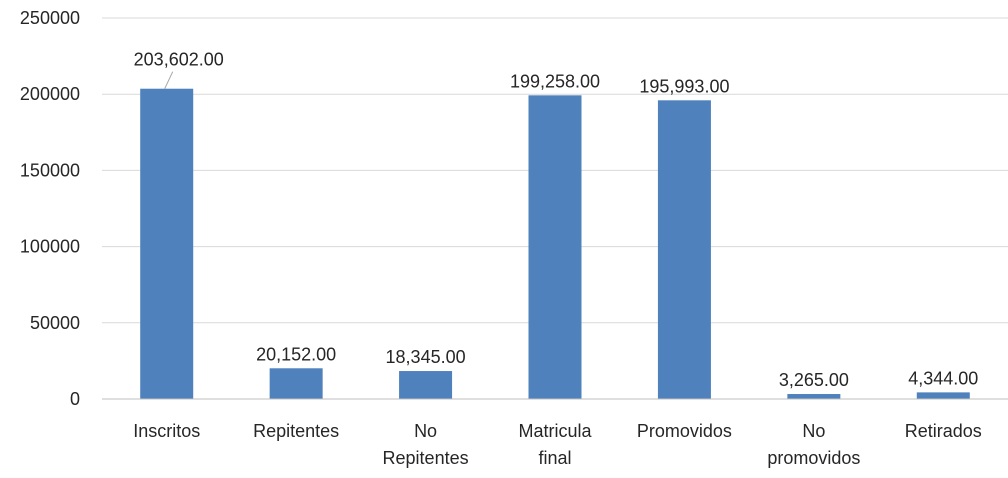  Describe the element at coordinates (50, 208) in the screenshot. I see `y-axis-ticks: 0 50000 100000 150000 200000 250000` at that location.